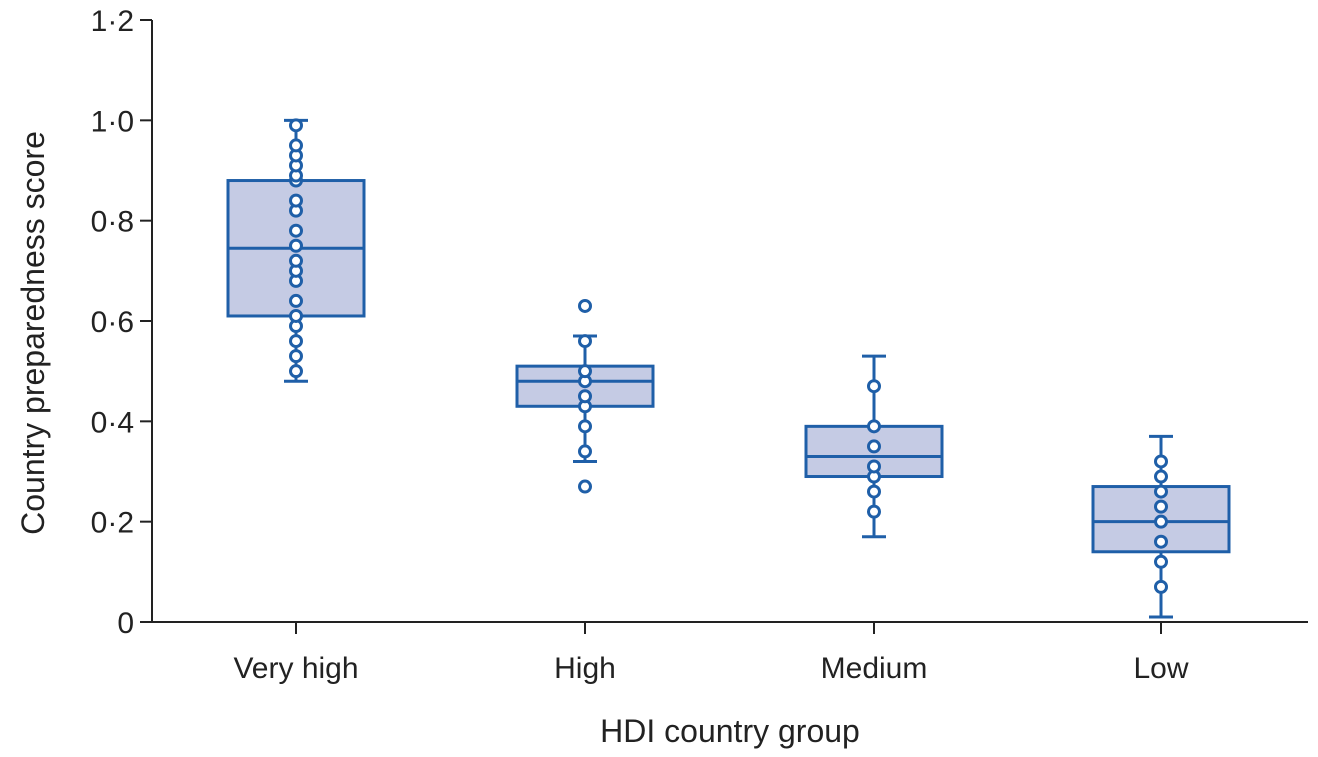 This screenshot has height=757, width=1318. Describe the element at coordinates (1160, 668) in the screenshot. I see `x-tick-label: Low` at that location.